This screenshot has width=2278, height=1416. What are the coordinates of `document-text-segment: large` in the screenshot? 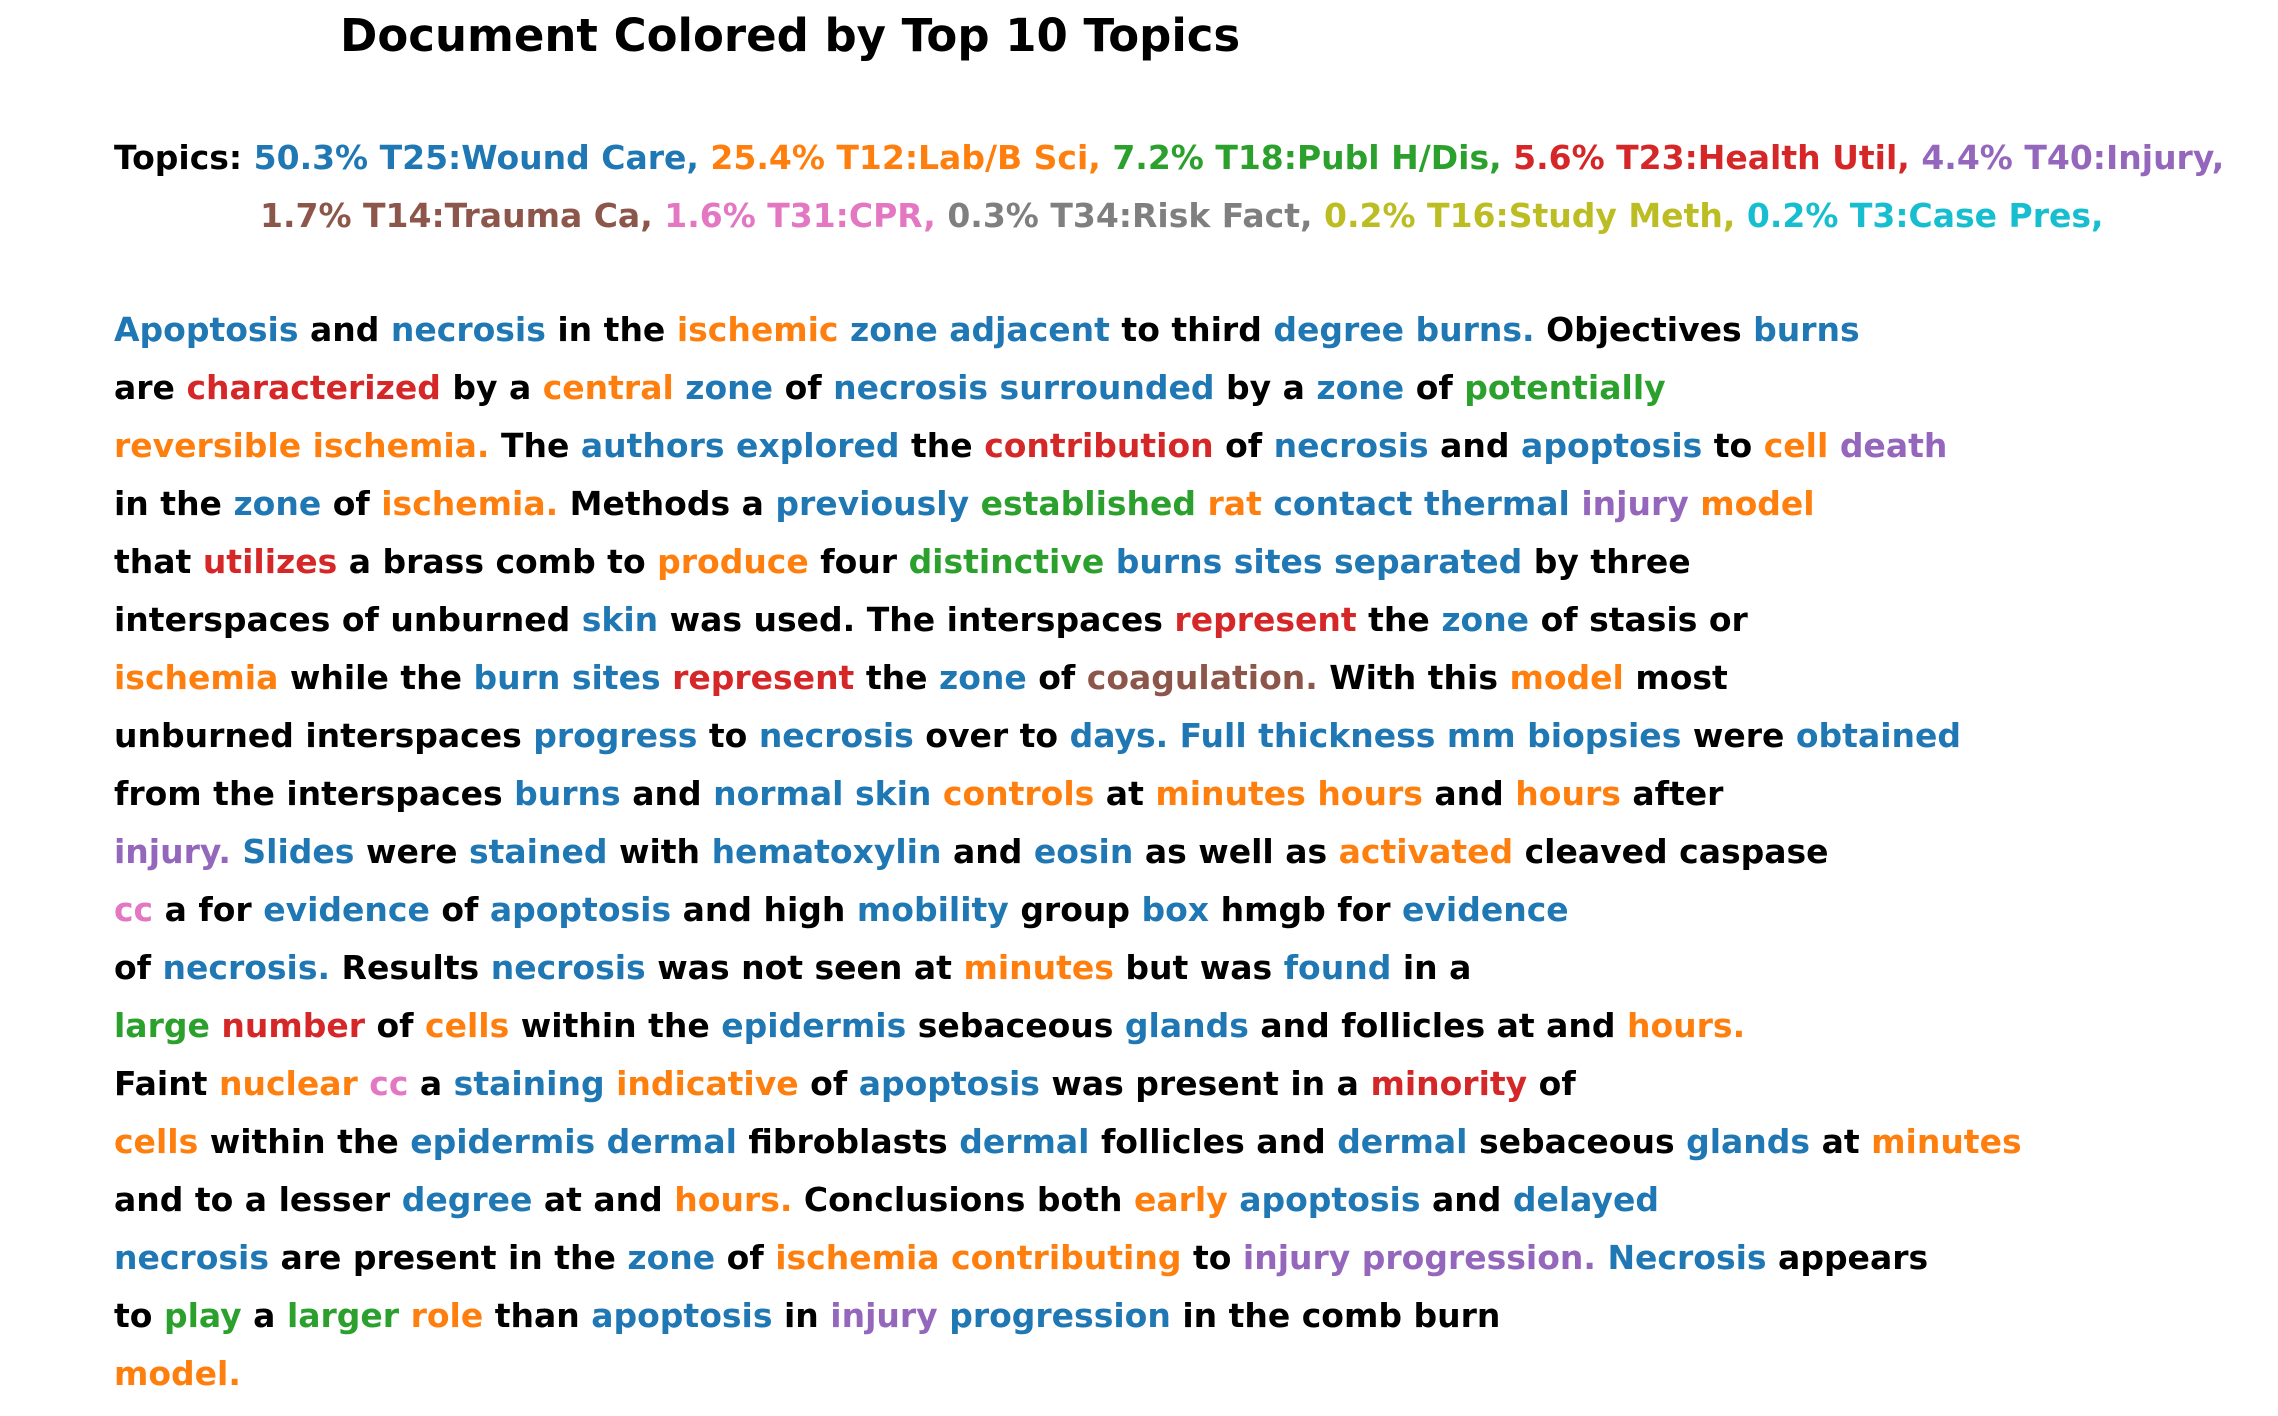 It's located at (162, 1025).